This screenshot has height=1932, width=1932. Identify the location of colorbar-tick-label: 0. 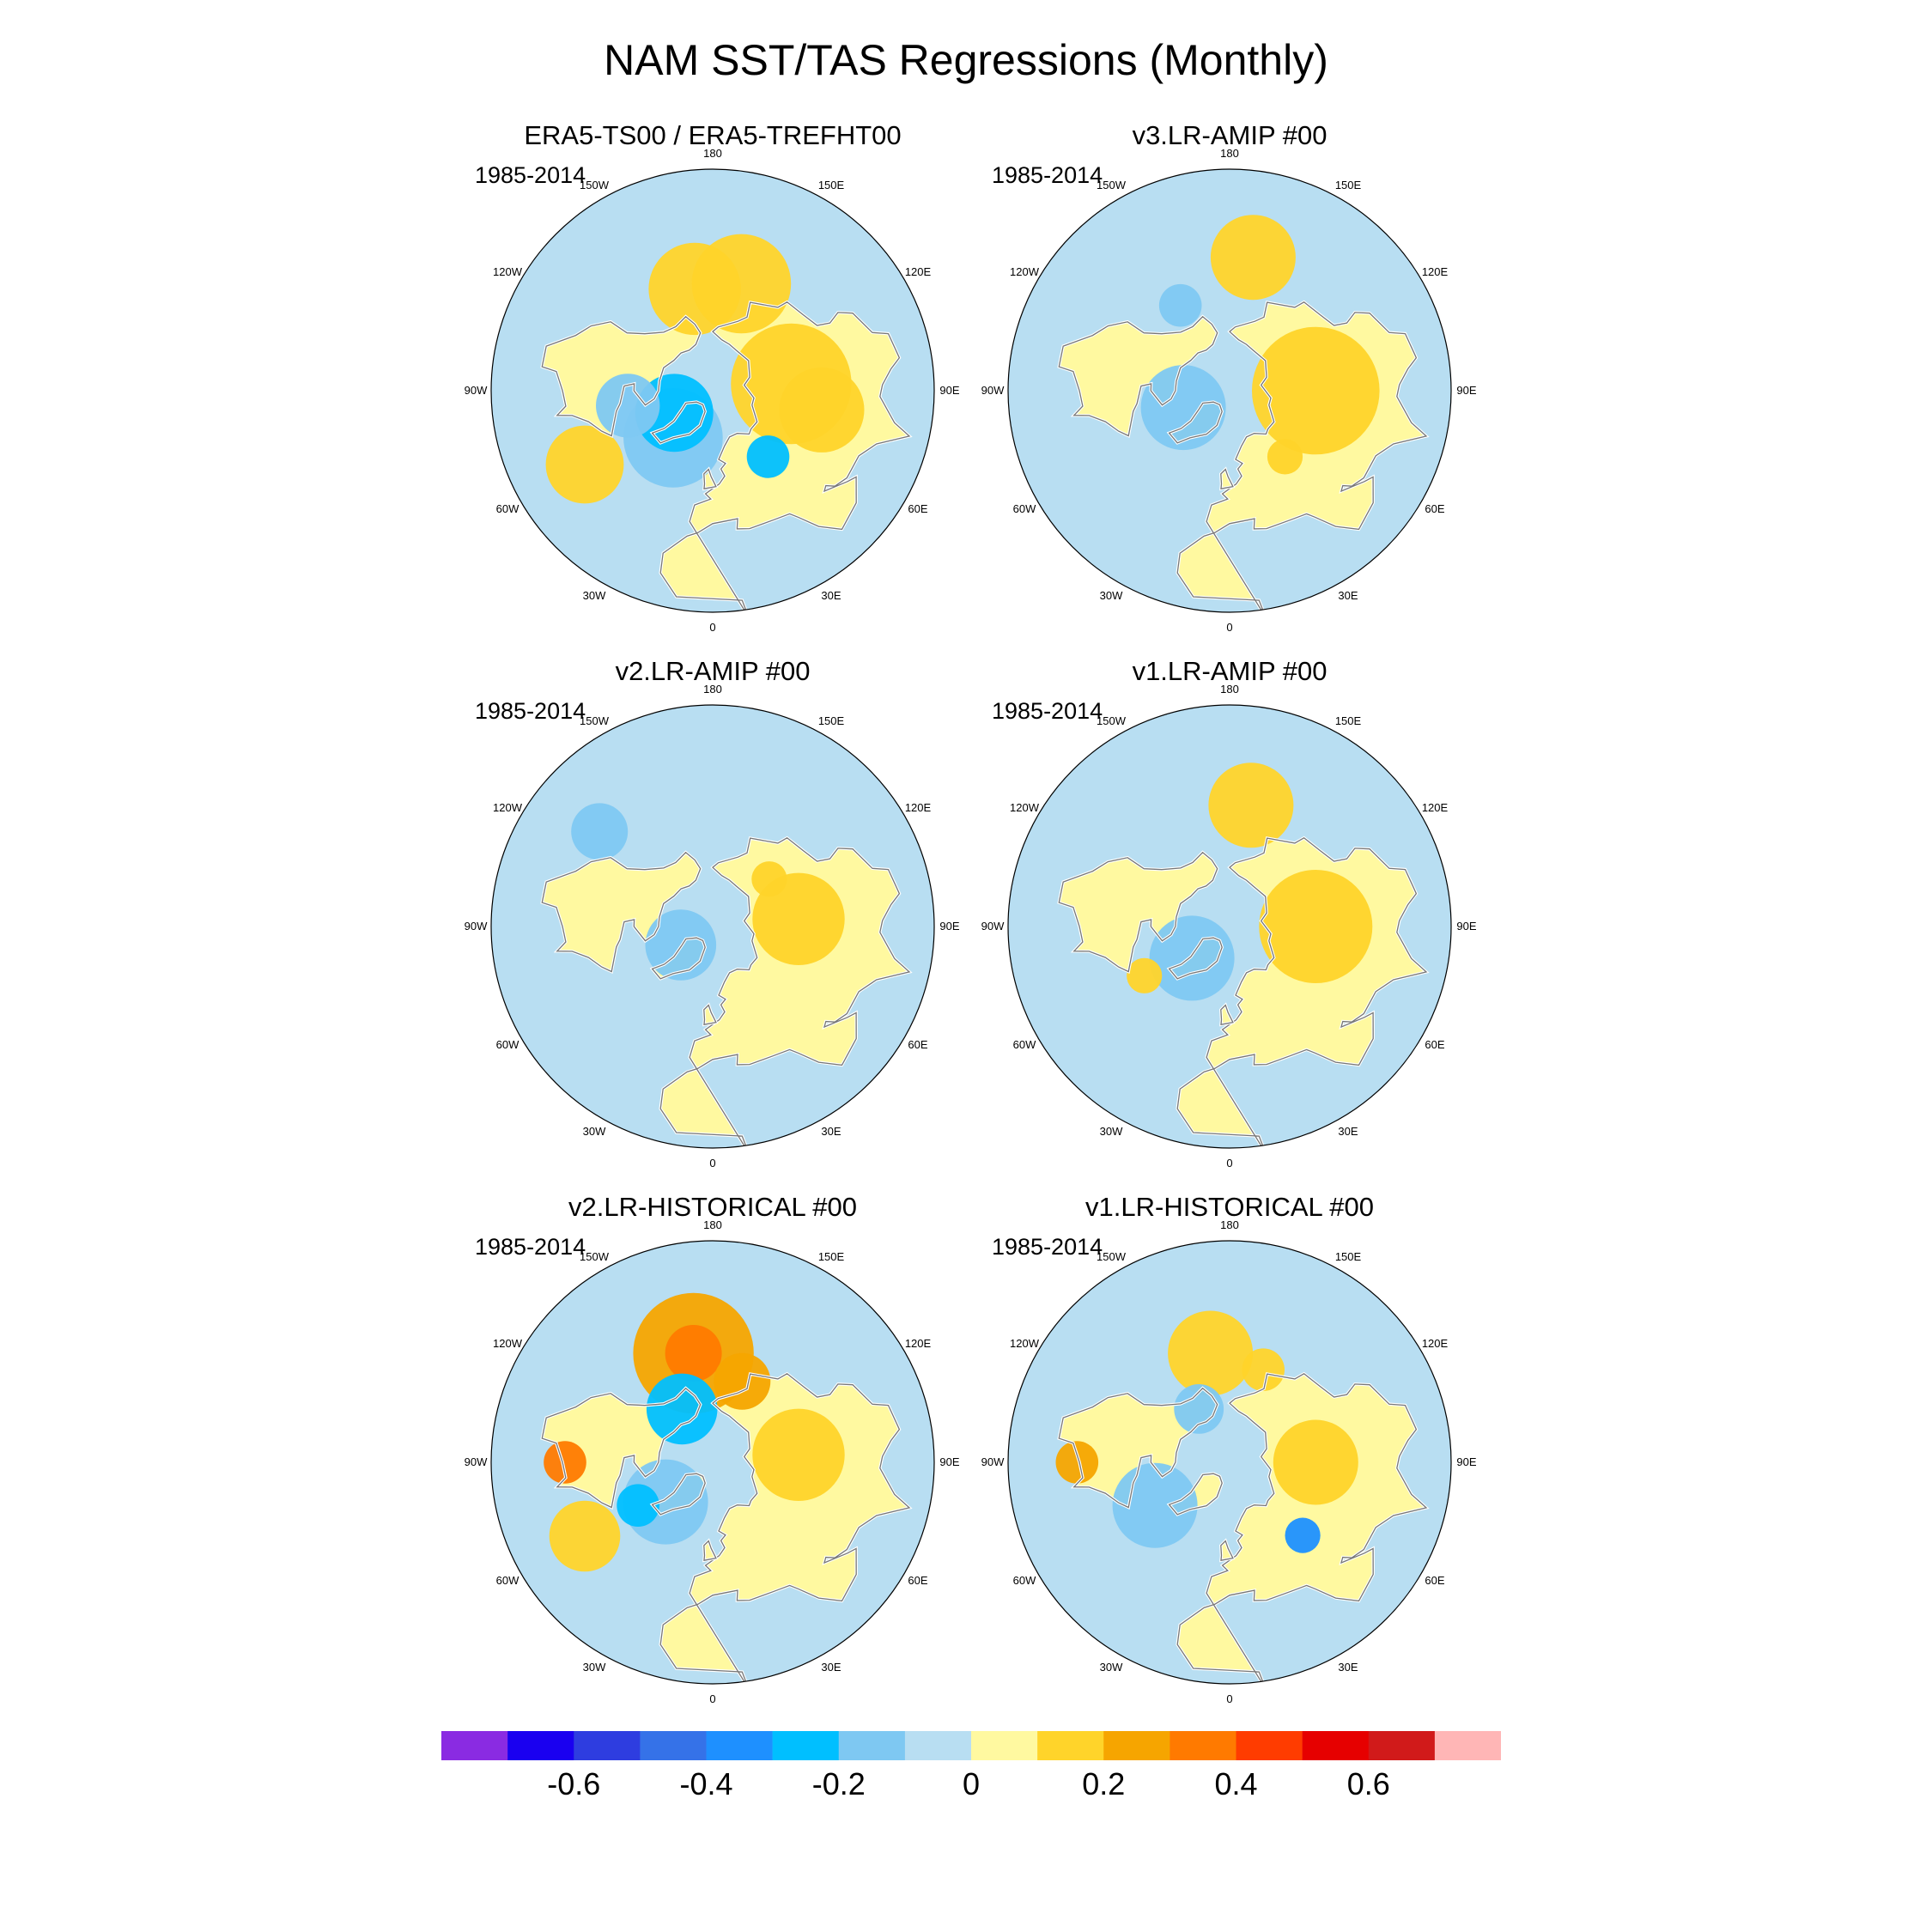
(972, 1784).